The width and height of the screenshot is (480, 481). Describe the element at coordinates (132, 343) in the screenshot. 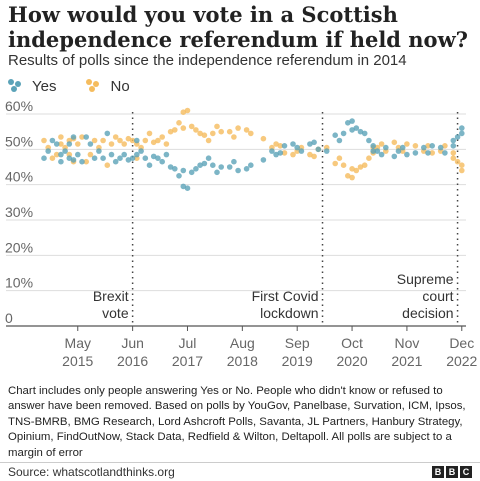

I see `x-tick-label-month: Jun` at that location.